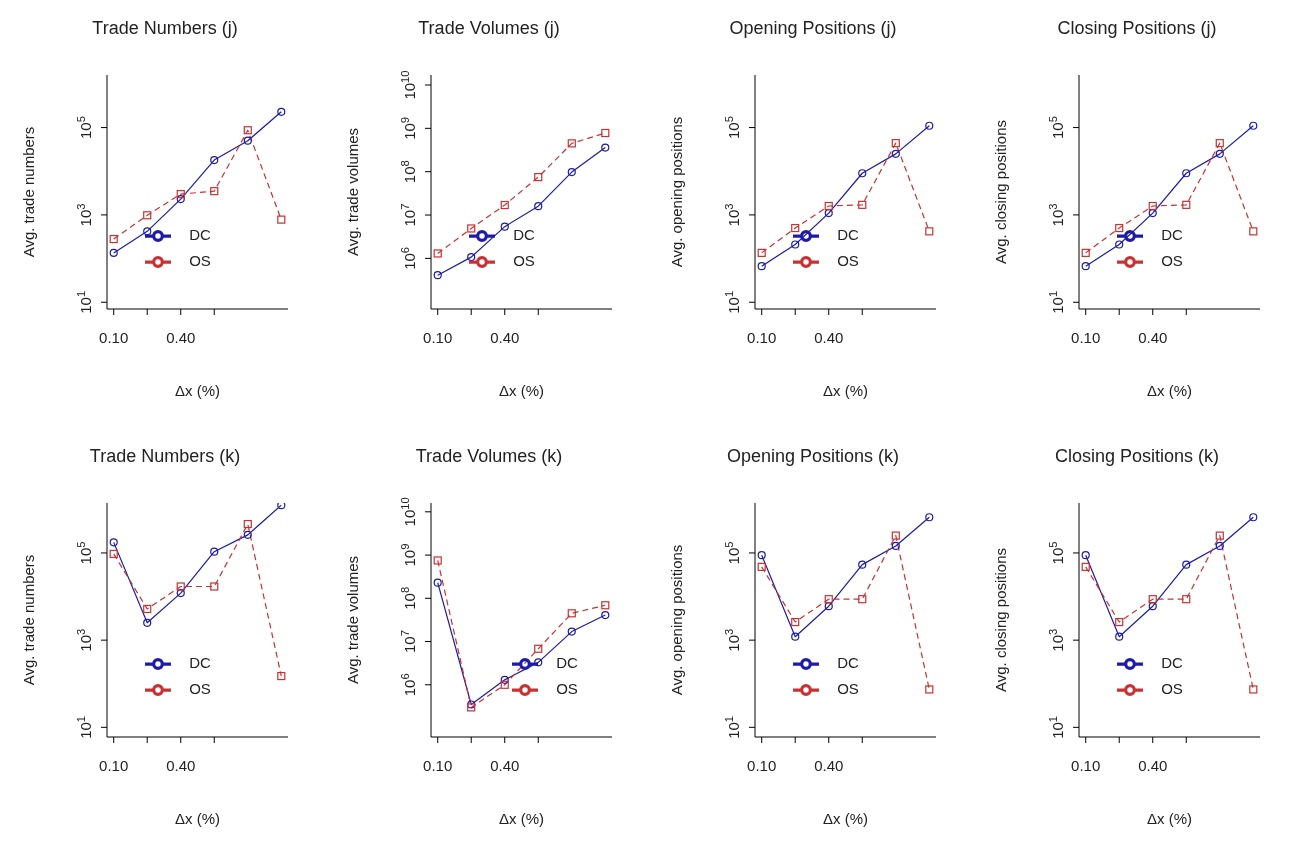 This screenshot has height=850, width=1296. What do you see at coordinates (1137, 28) in the screenshot?
I see `chart-title: Closing Positions (j)` at bounding box center [1137, 28].